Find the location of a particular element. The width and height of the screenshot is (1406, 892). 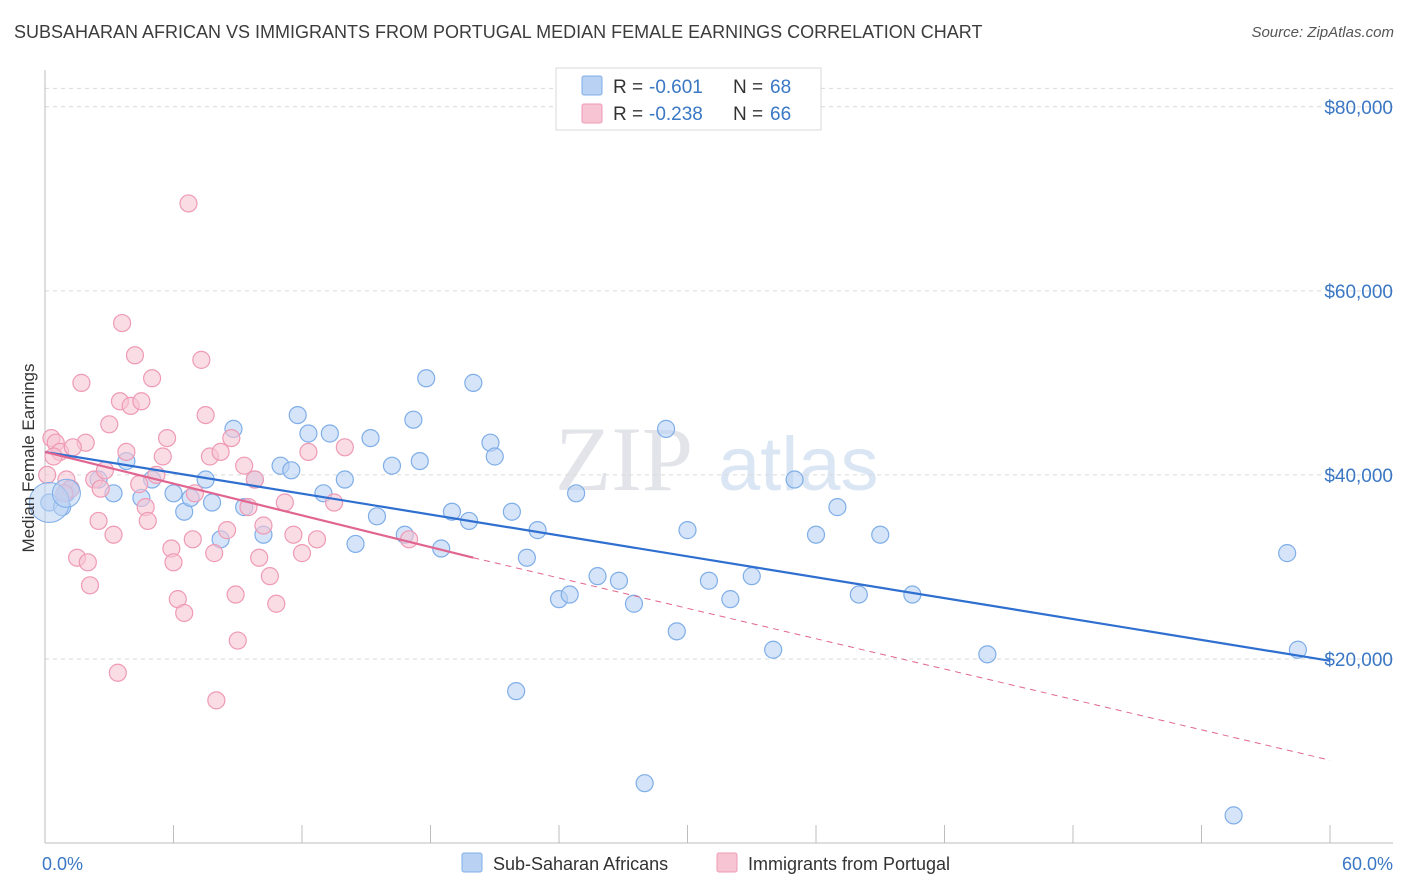

legend: R = -0.601 N = 68 R = -0.238 N = 66 is located at coordinates (688, 99).